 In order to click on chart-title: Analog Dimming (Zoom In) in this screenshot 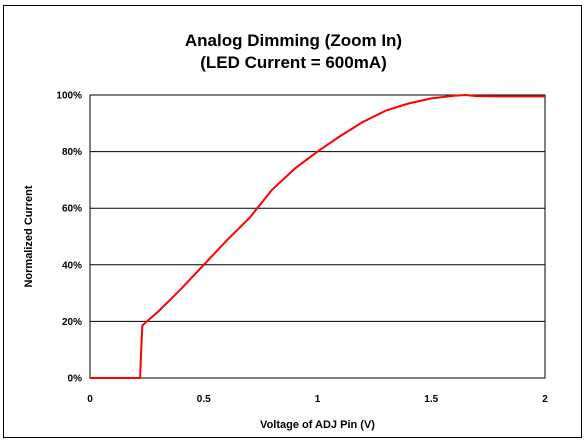, I will do `click(293, 40)`.